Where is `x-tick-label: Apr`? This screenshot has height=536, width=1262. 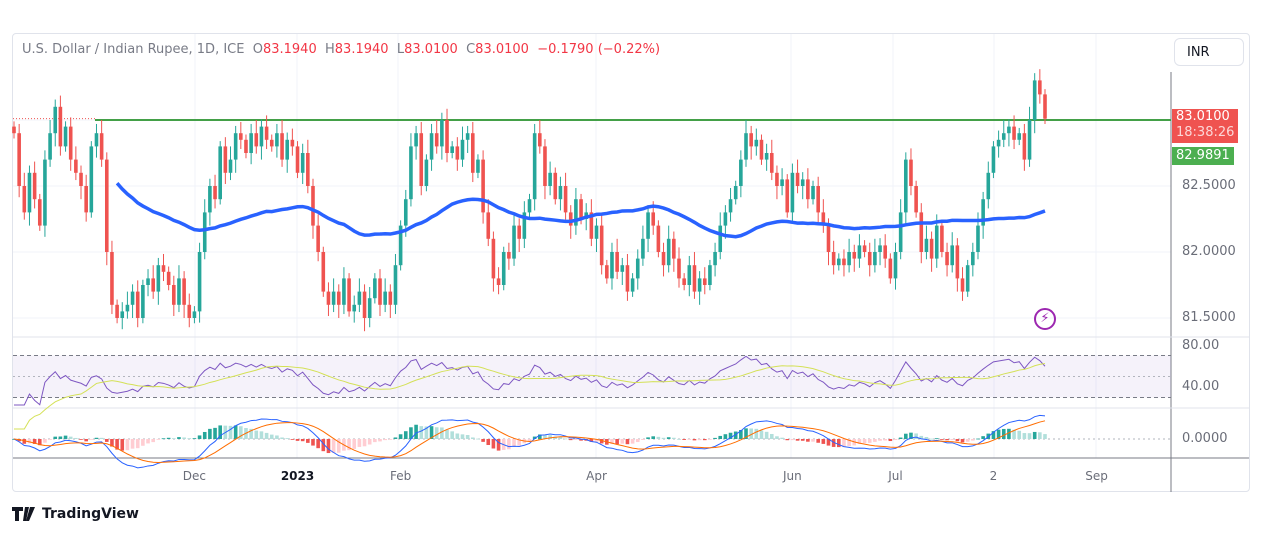 x-tick-label: Apr is located at coordinates (596, 476).